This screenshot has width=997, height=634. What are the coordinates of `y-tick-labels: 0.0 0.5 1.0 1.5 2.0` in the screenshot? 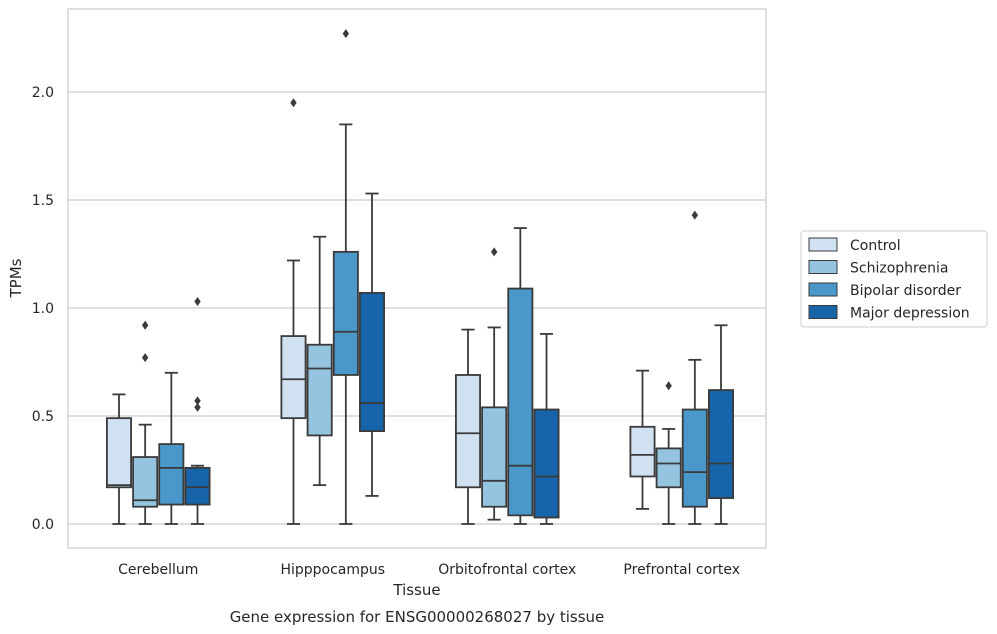 It's located at (43, 309).